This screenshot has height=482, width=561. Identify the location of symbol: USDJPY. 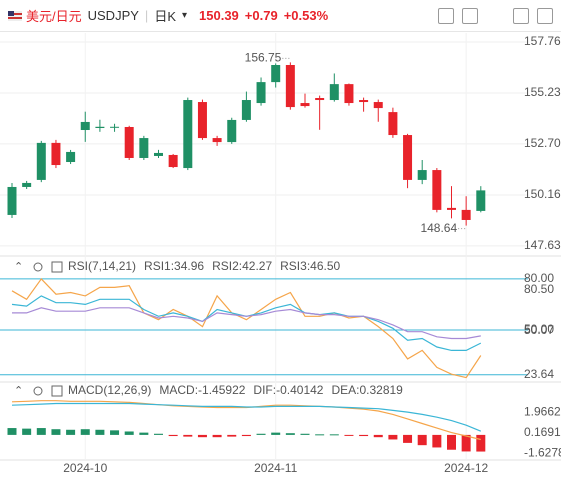
(113, 15).